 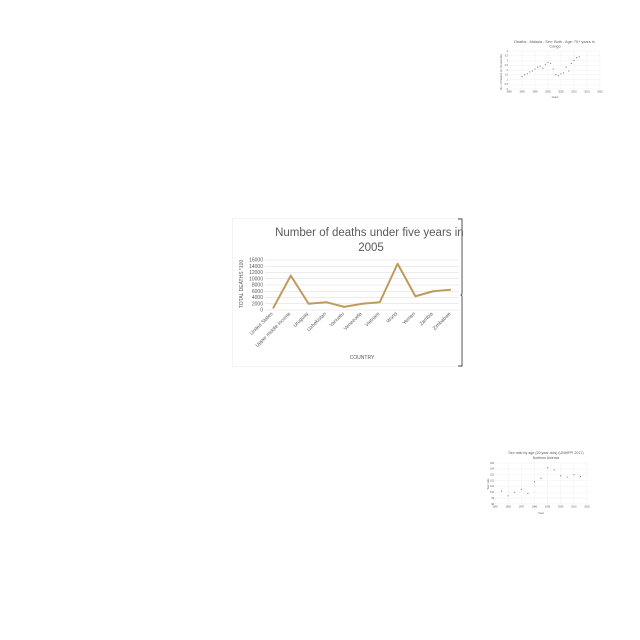 What do you see at coordinates (554, 47) in the screenshot?
I see `malaria-title-line2: Congo` at bounding box center [554, 47].